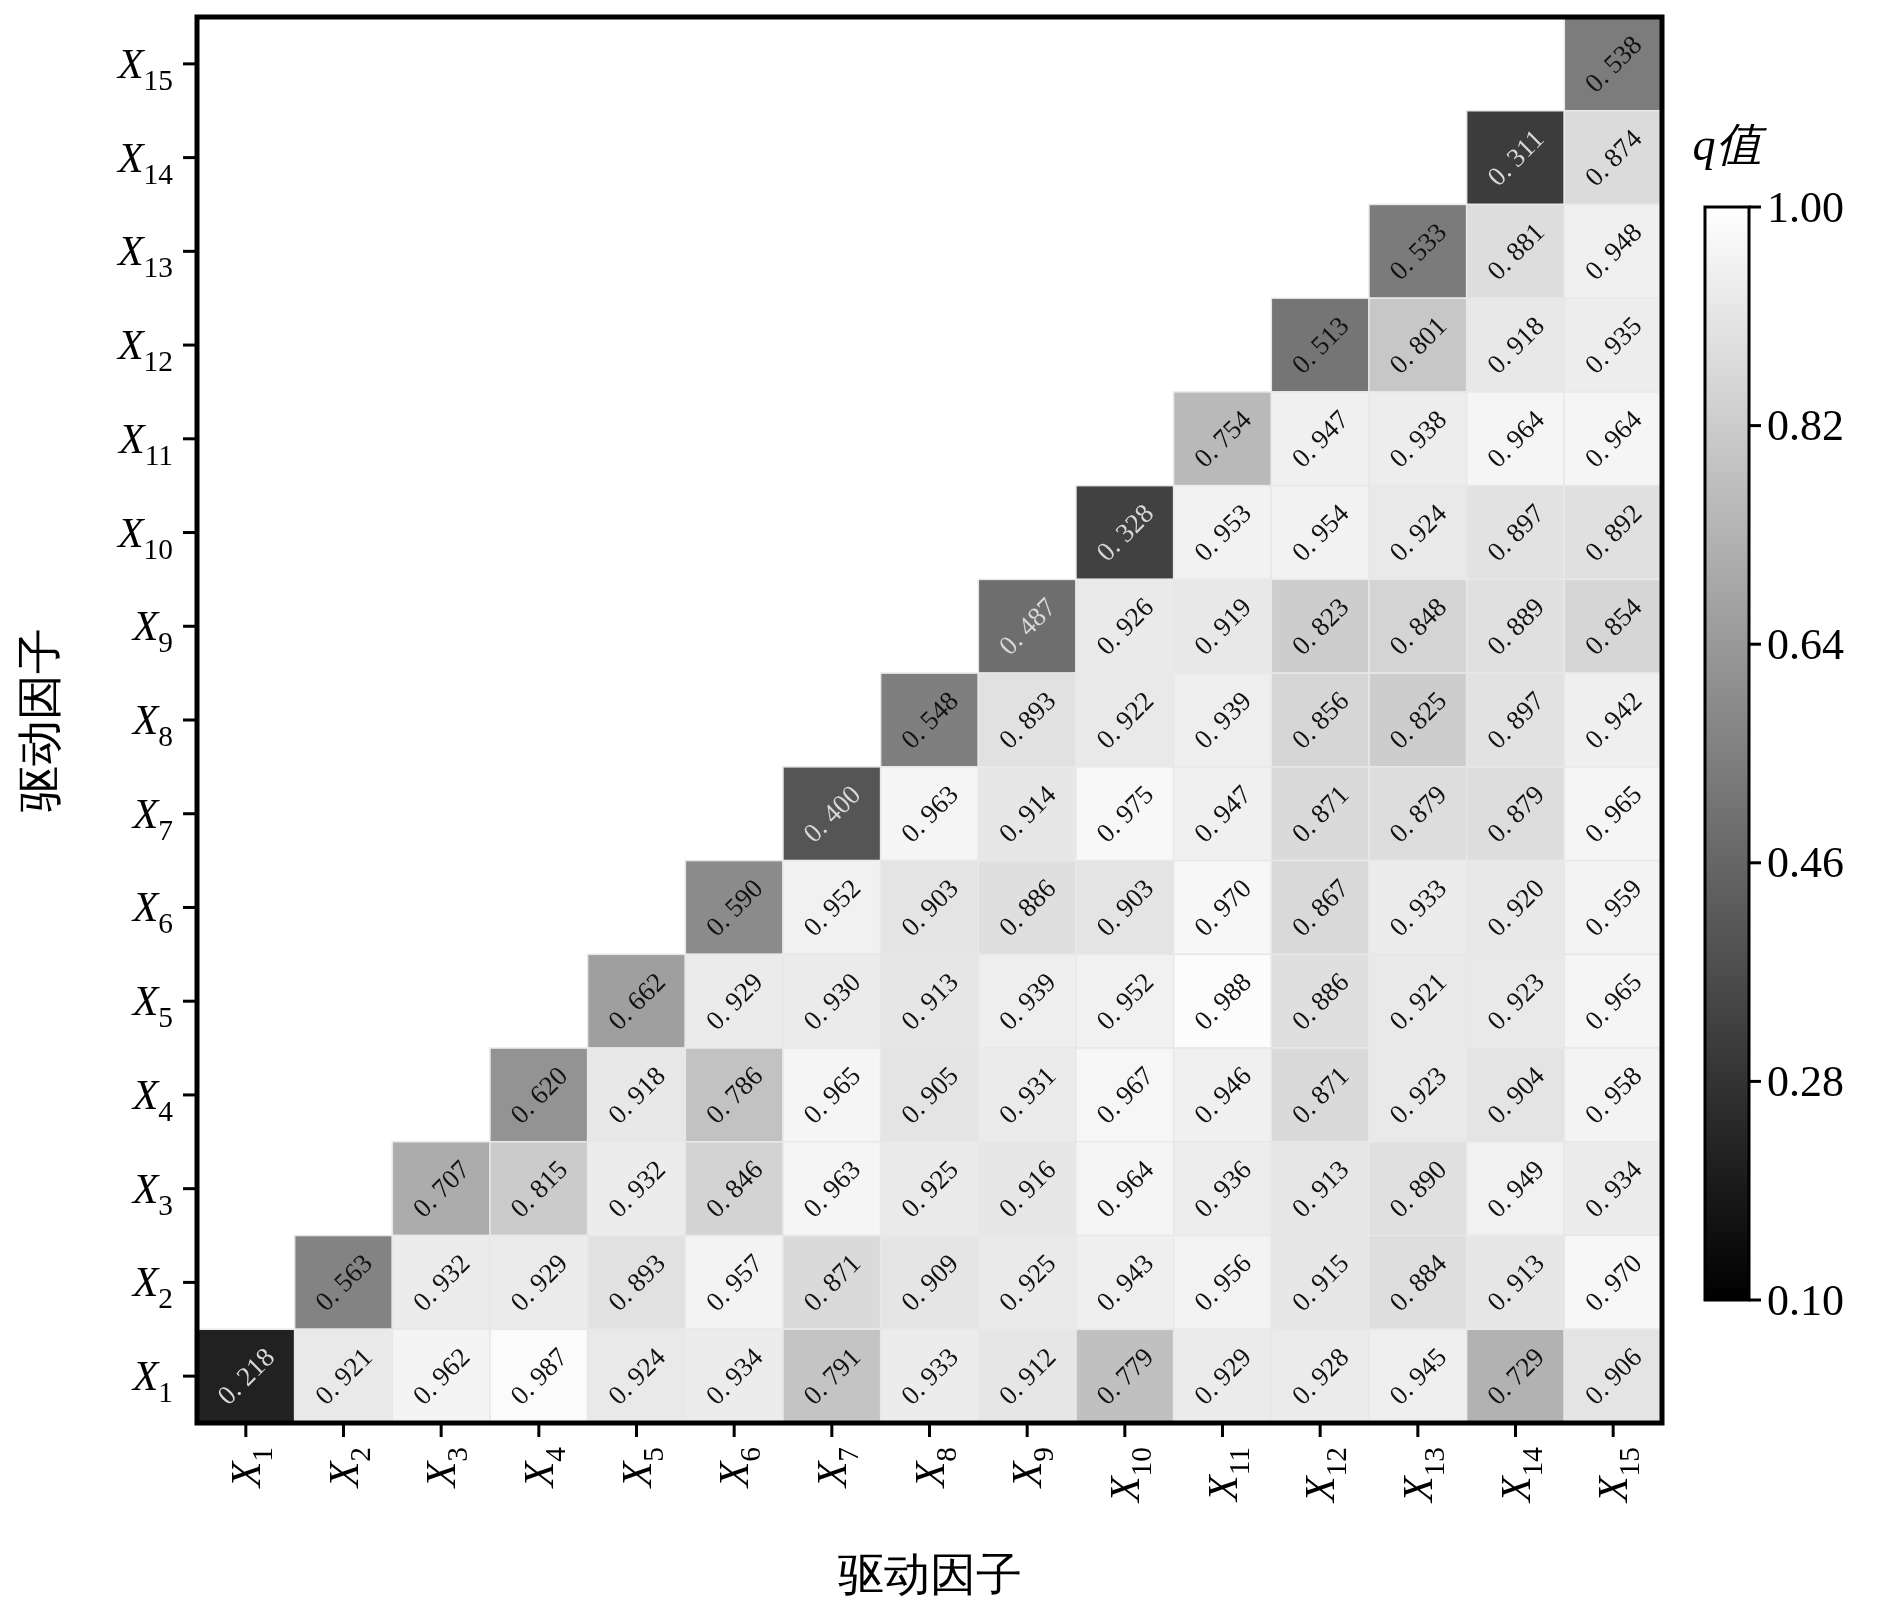 Image resolution: width=1890 pixels, height=1612 pixels. I want to click on data-label: 0. 909, so click(929, 1282).